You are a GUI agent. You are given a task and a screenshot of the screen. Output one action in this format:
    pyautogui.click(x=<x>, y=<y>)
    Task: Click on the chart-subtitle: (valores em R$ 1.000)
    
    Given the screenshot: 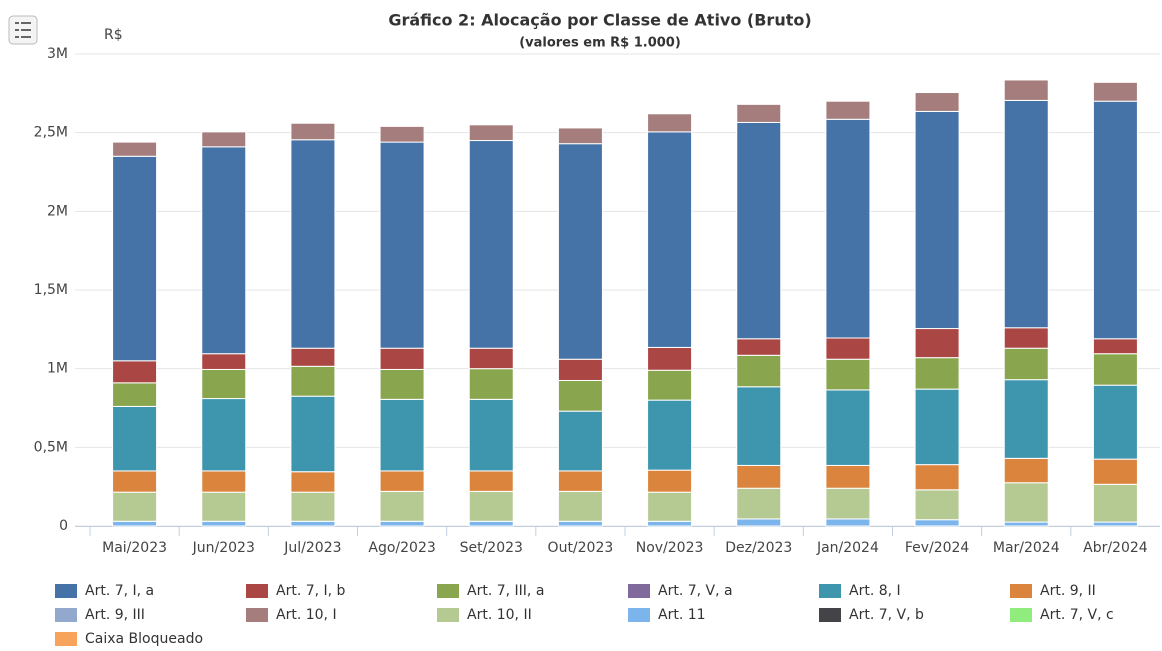 What is the action you would take?
    pyautogui.click(x=600, y=43)
    